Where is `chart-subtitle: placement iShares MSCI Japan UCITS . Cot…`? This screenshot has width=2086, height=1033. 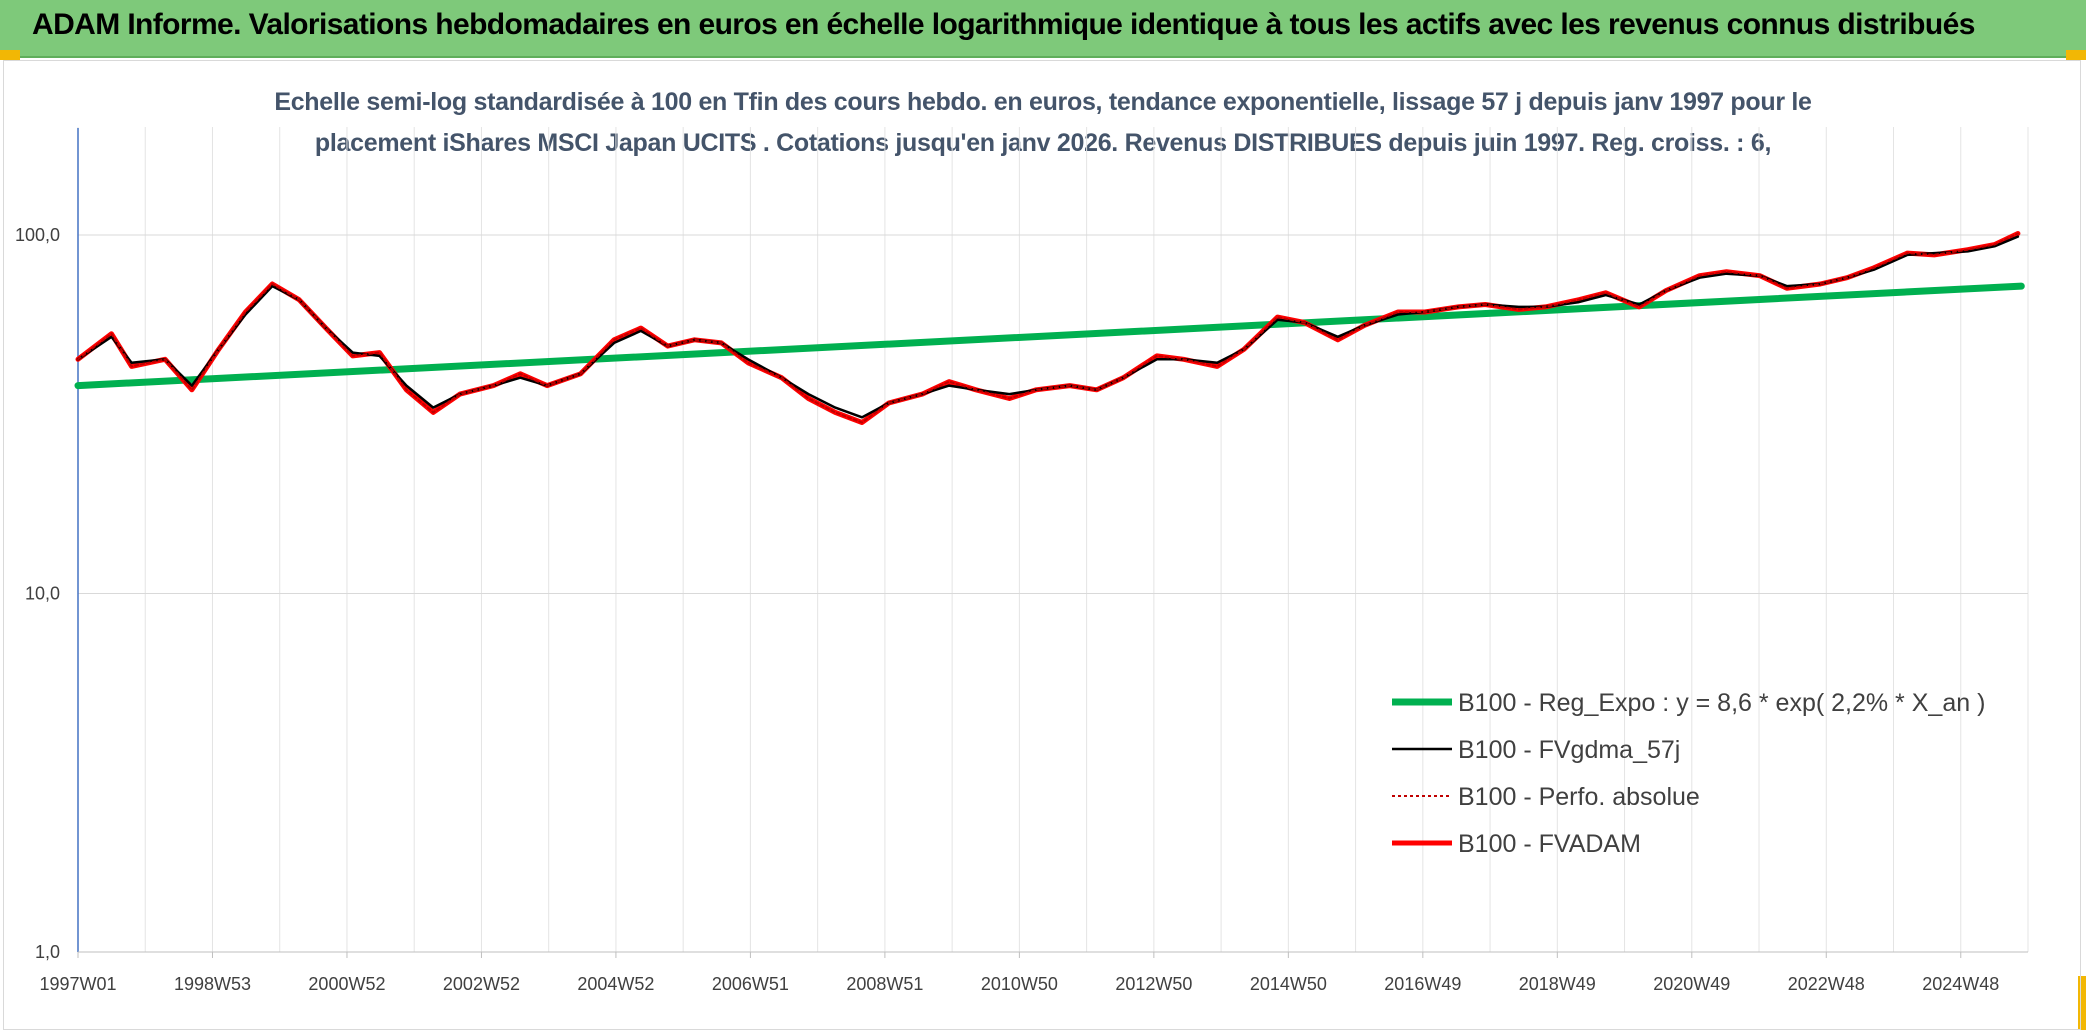 chart-subtitle: placement iShares MSCI Japan UCITS . Cot… is located at coordinates (1043, 143).